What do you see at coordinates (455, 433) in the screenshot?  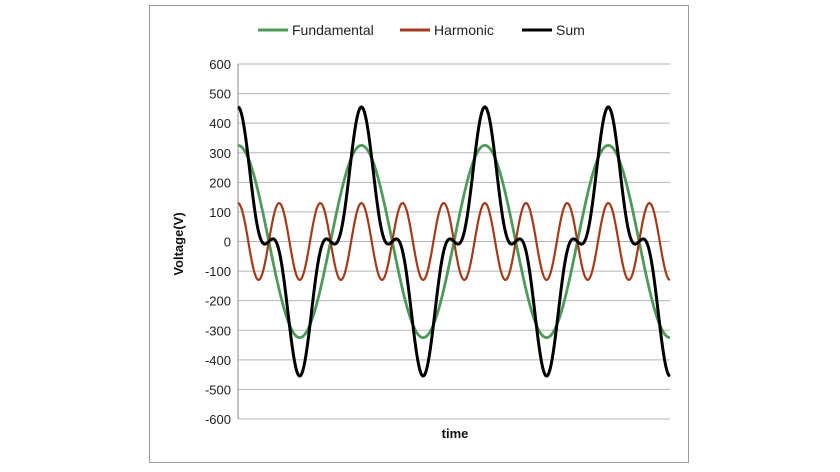 I see `x-axis-label: time` at bounding box center [455, 433].